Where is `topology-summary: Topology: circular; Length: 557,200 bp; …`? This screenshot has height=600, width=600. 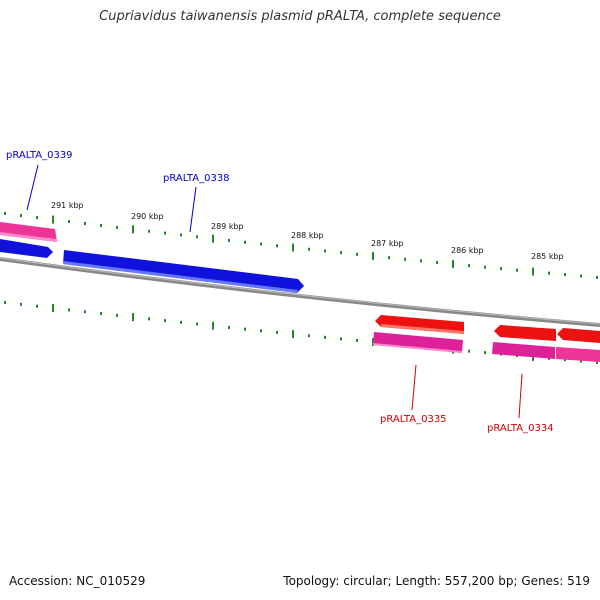 topology-summary: Topology: circular; Length: 557,200 bp; … is located at coordinates (436, 581).